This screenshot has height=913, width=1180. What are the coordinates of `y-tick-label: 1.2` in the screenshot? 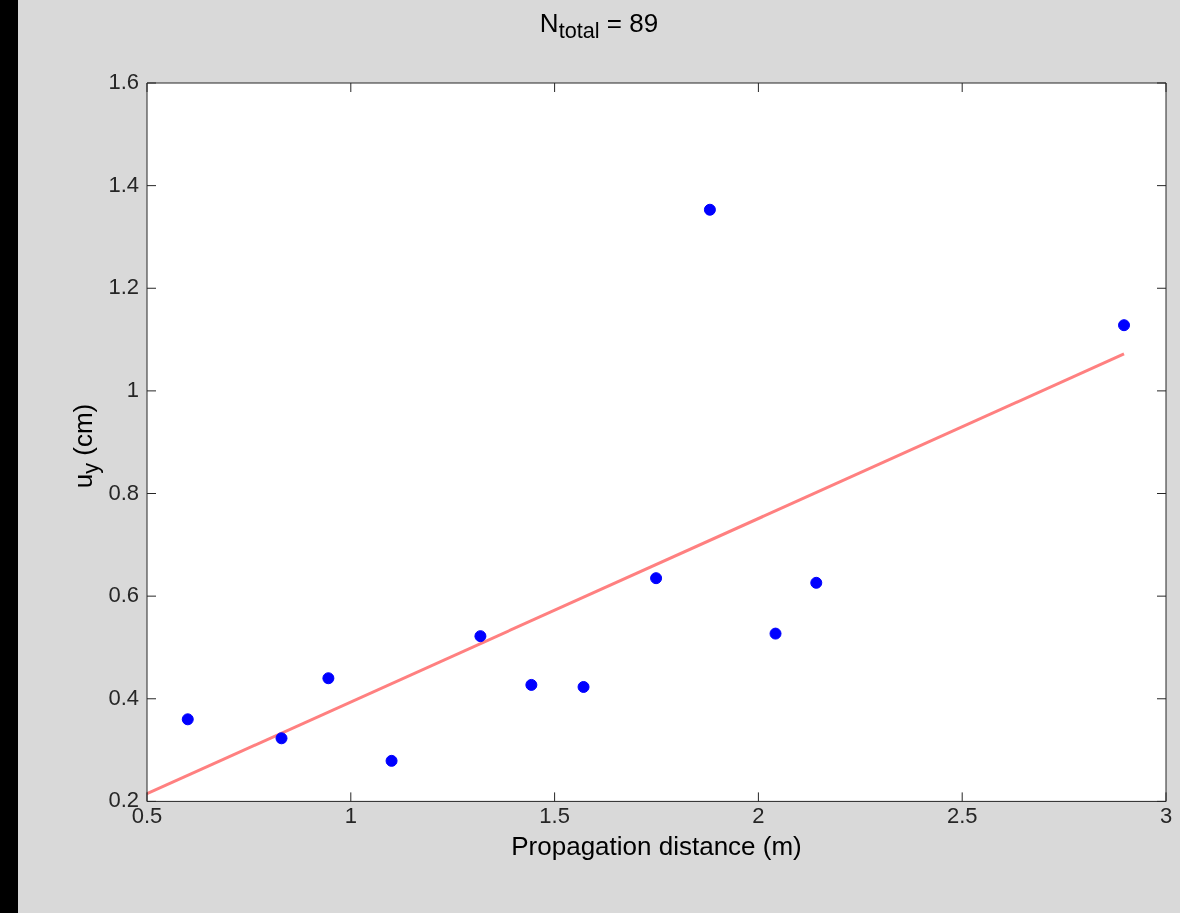 It's located at (123, 287).